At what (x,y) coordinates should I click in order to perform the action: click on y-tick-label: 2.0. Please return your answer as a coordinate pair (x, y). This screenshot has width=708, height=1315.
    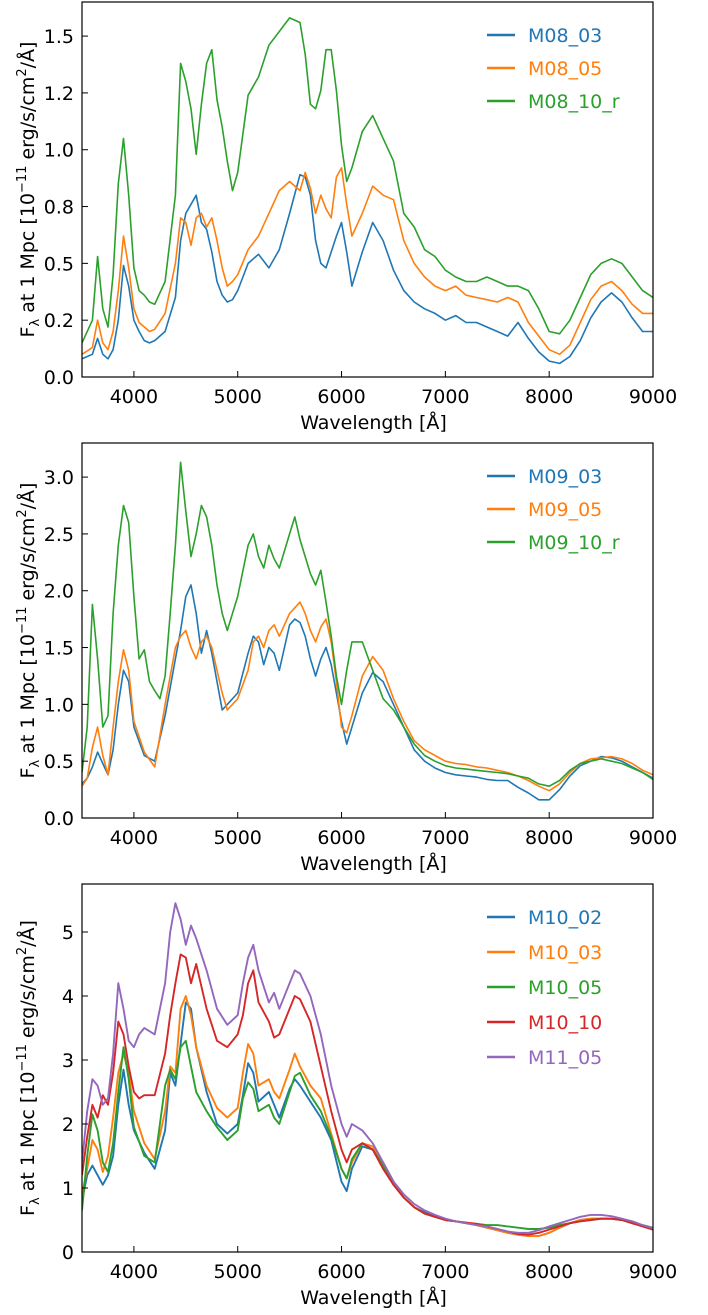
    Looking at the image, I should click on (59, 592).